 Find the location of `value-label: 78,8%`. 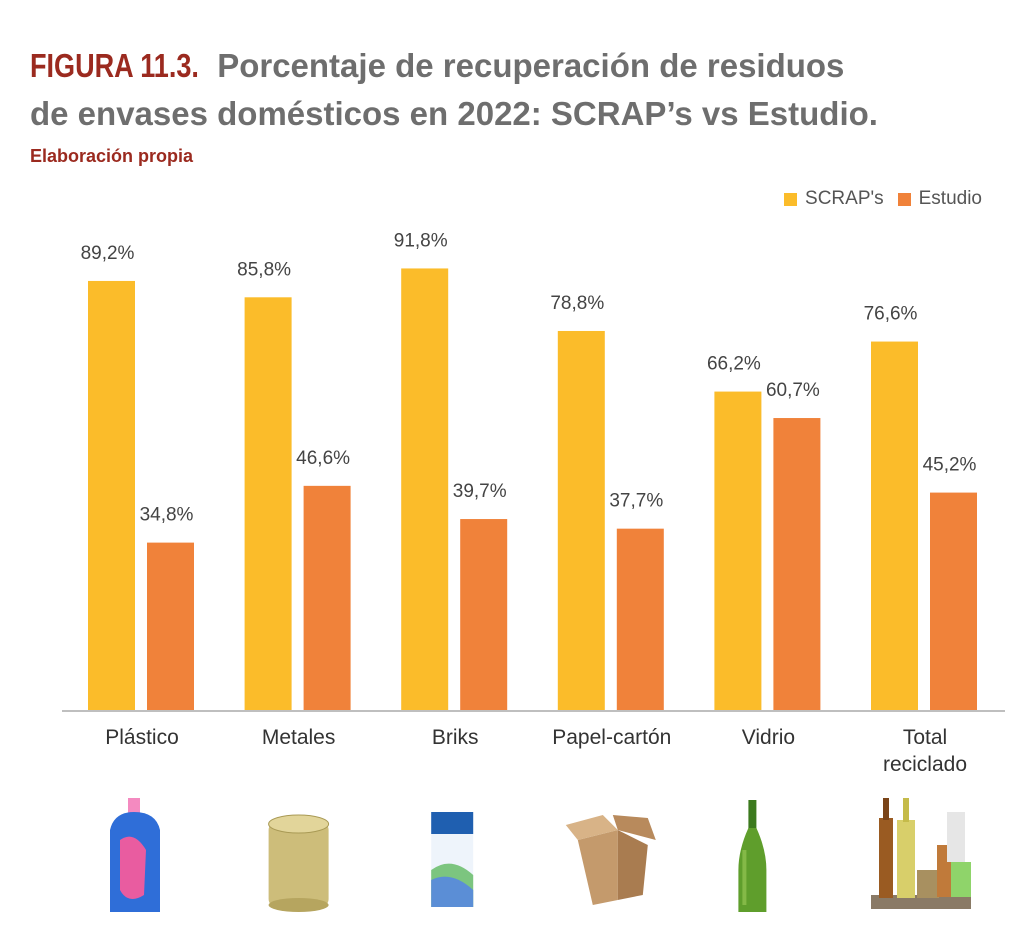

value-label: 78,8% is located at coordinates (577, 303).